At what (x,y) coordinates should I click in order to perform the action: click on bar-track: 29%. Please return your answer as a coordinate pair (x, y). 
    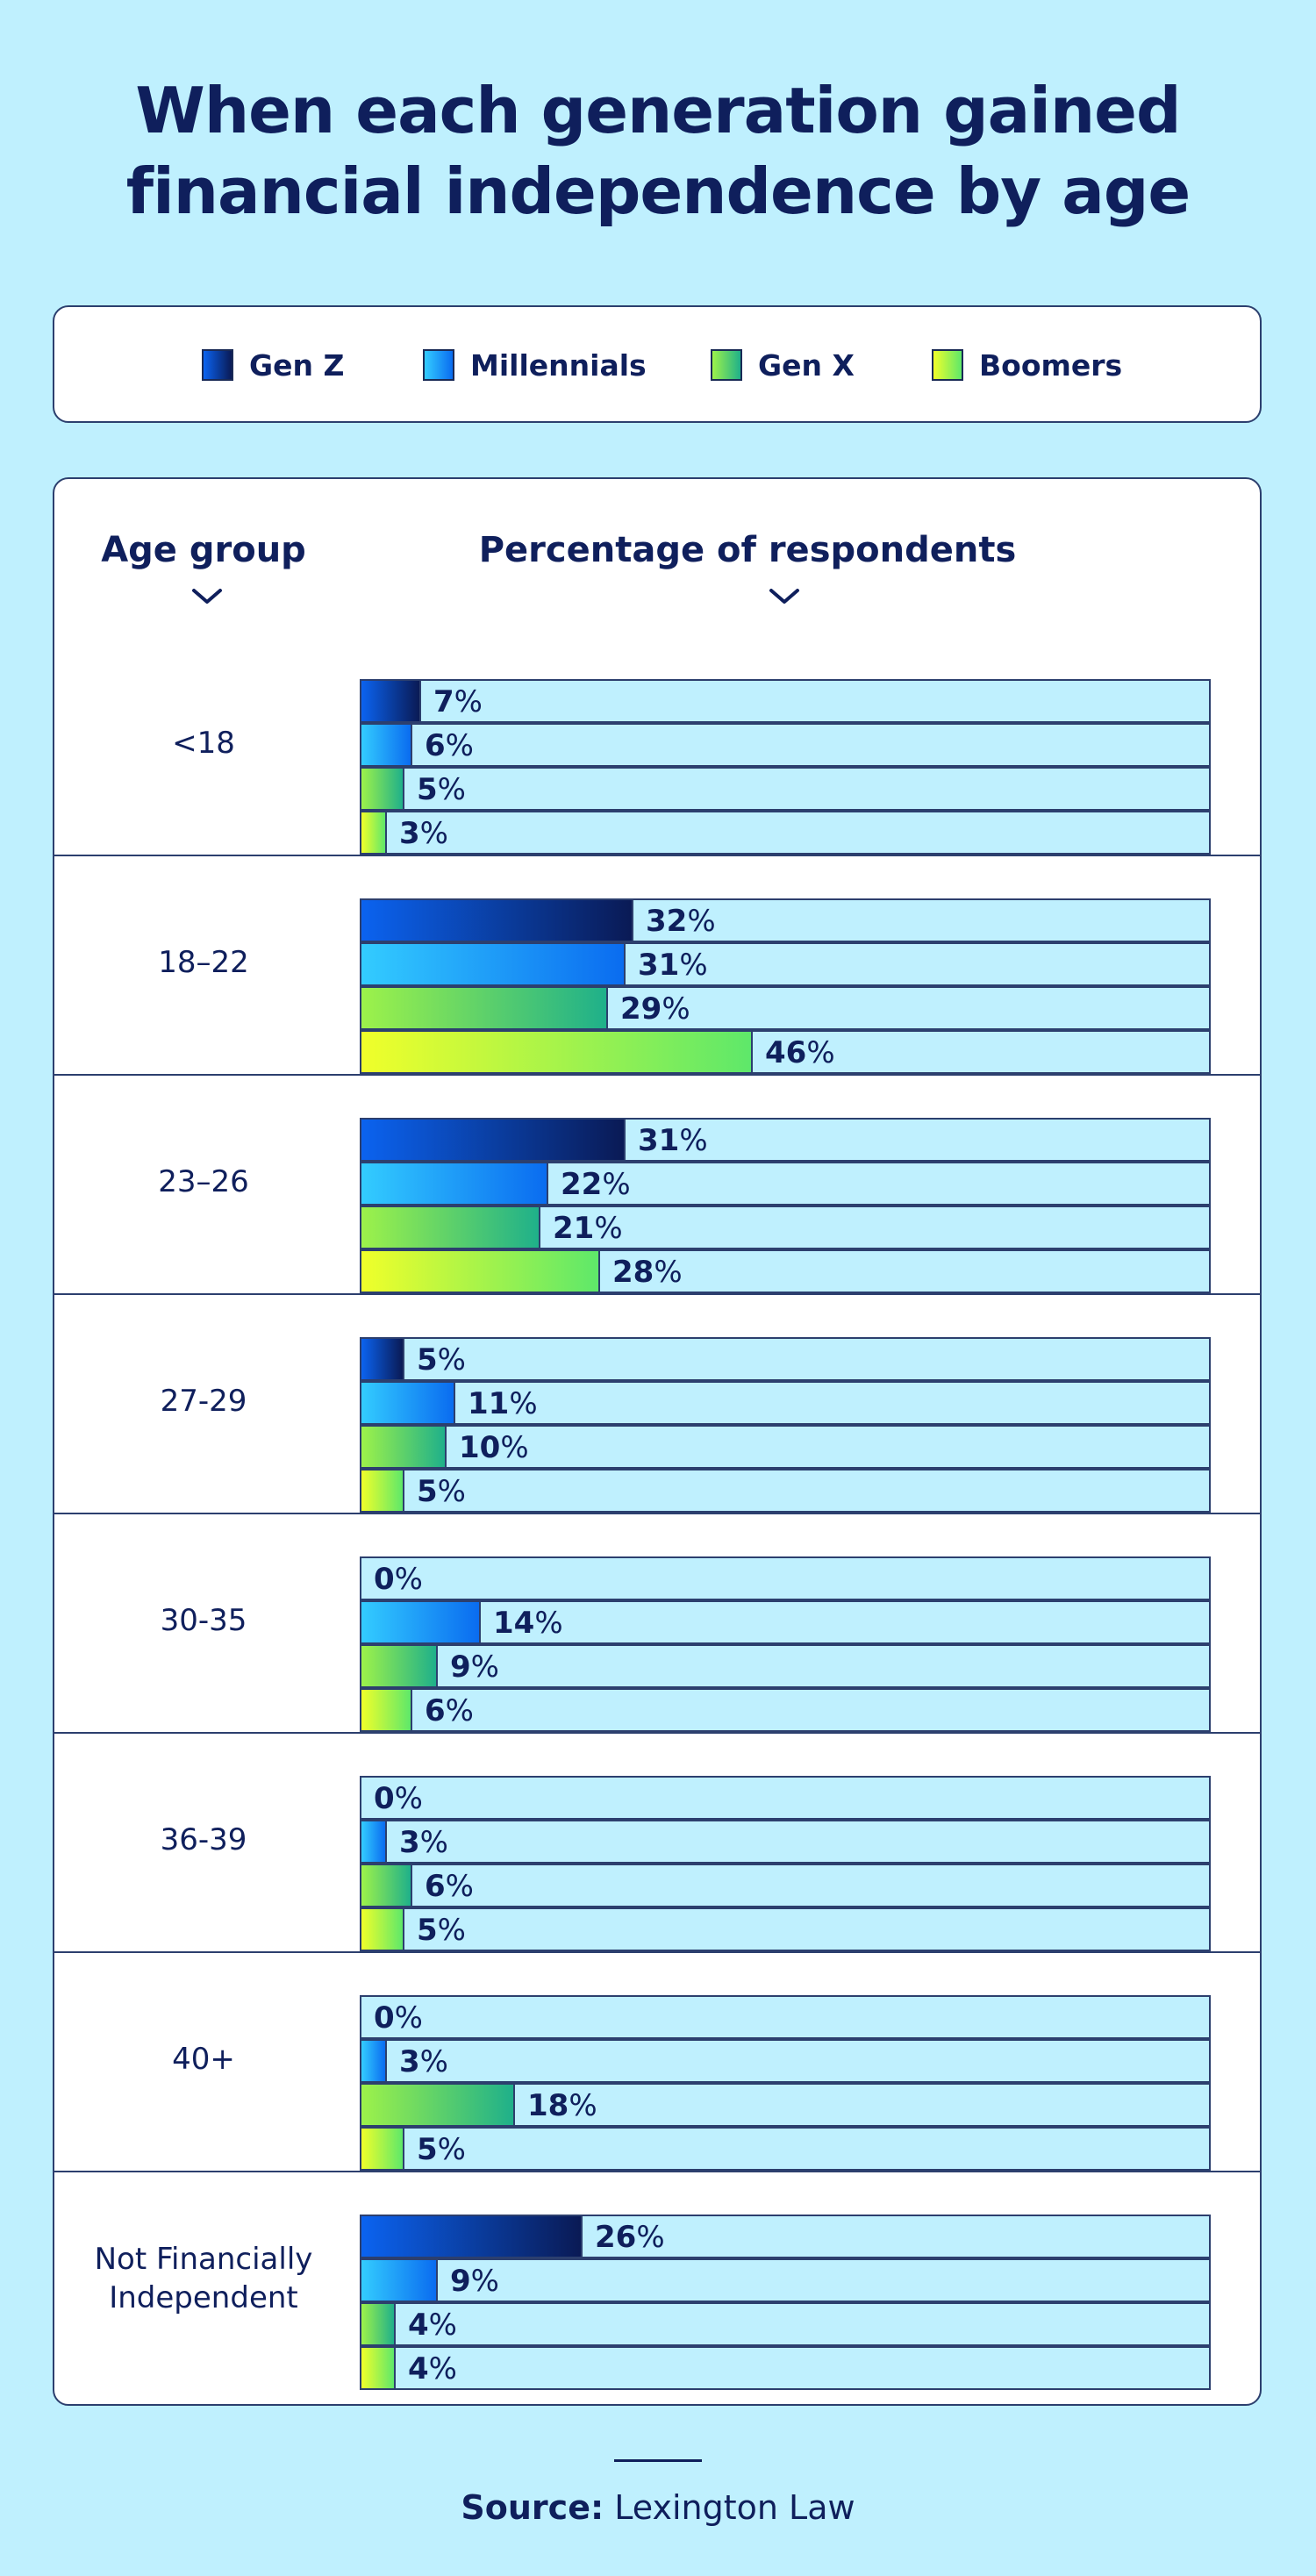
    Looking at the image, I should click on (785, 1008).